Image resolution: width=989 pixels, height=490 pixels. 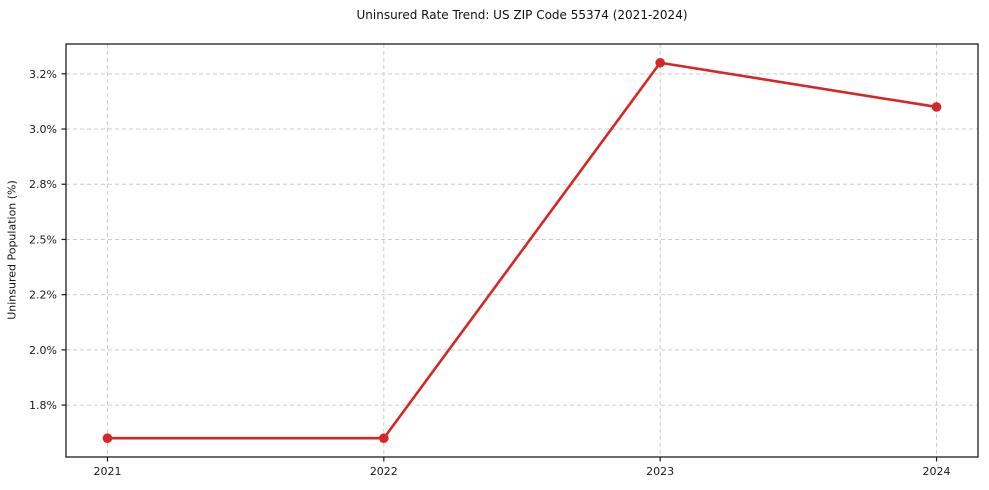 I want to click on y-tick-label: 2.5%, so click(x=43, y=239).